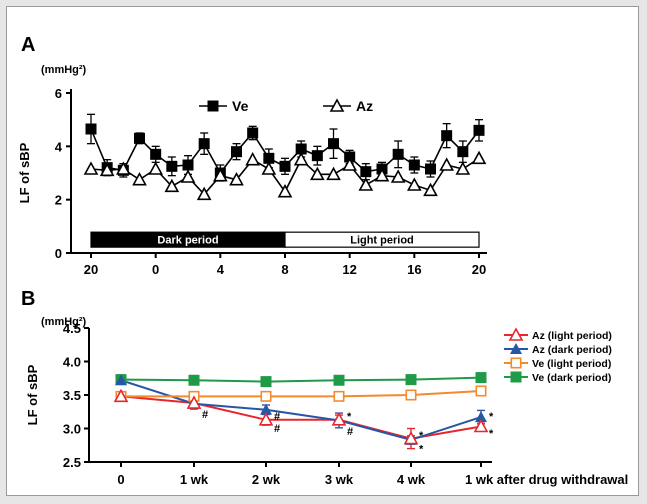  I want to click on x-tick-label-a: 8, so click(284, 269).